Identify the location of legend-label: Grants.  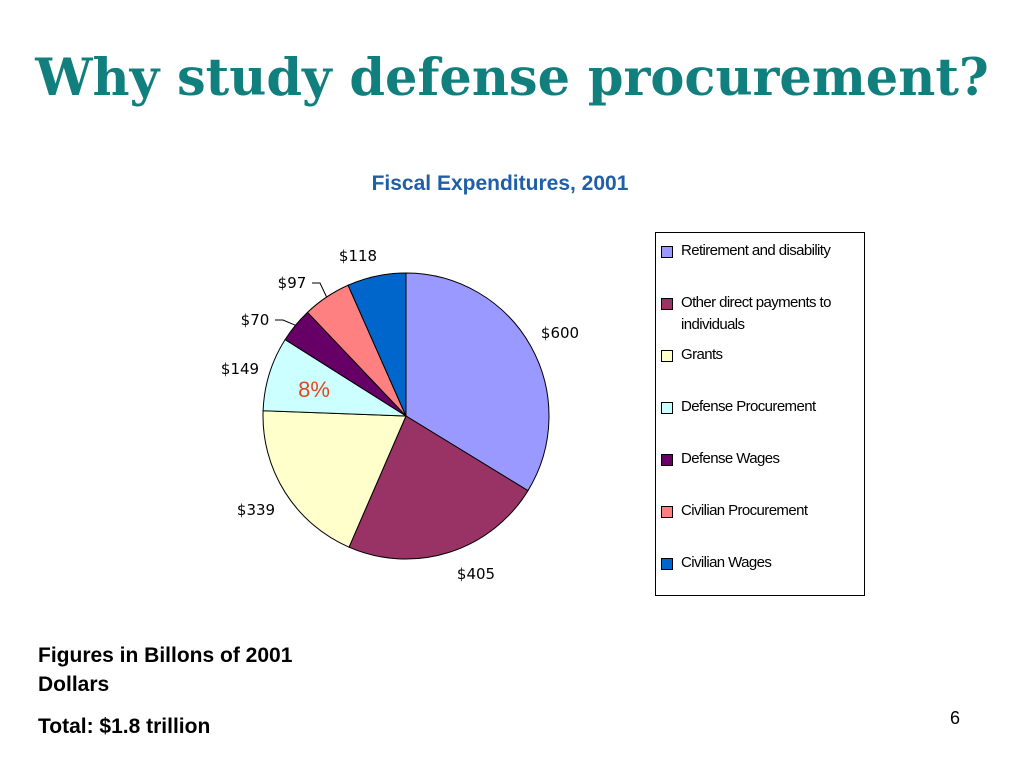
(702, 354).